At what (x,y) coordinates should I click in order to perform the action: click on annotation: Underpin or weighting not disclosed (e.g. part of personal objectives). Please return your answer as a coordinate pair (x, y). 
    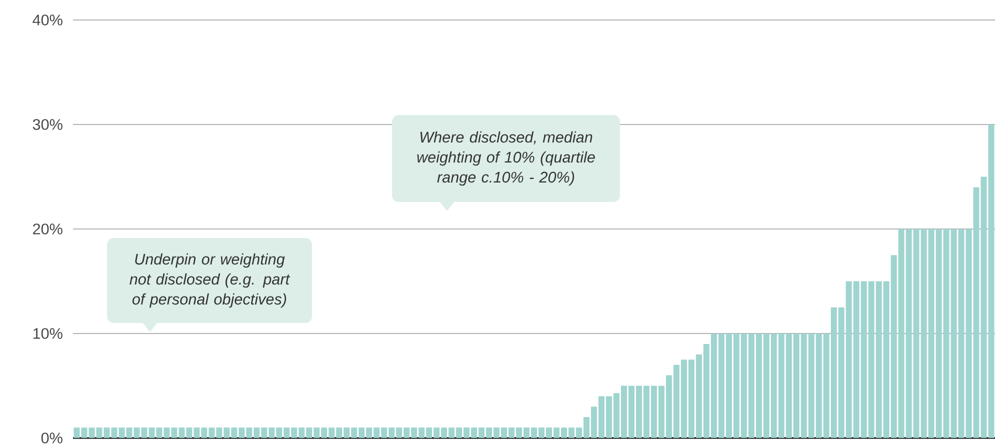
    Looking at the image, I should click on (210, 280).